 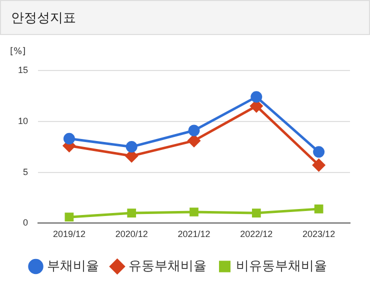 What do you see at coordinates (256, 234) in the screenshot?
I see `x-tick-label: 2022/12` at bounding box center [256, 234].